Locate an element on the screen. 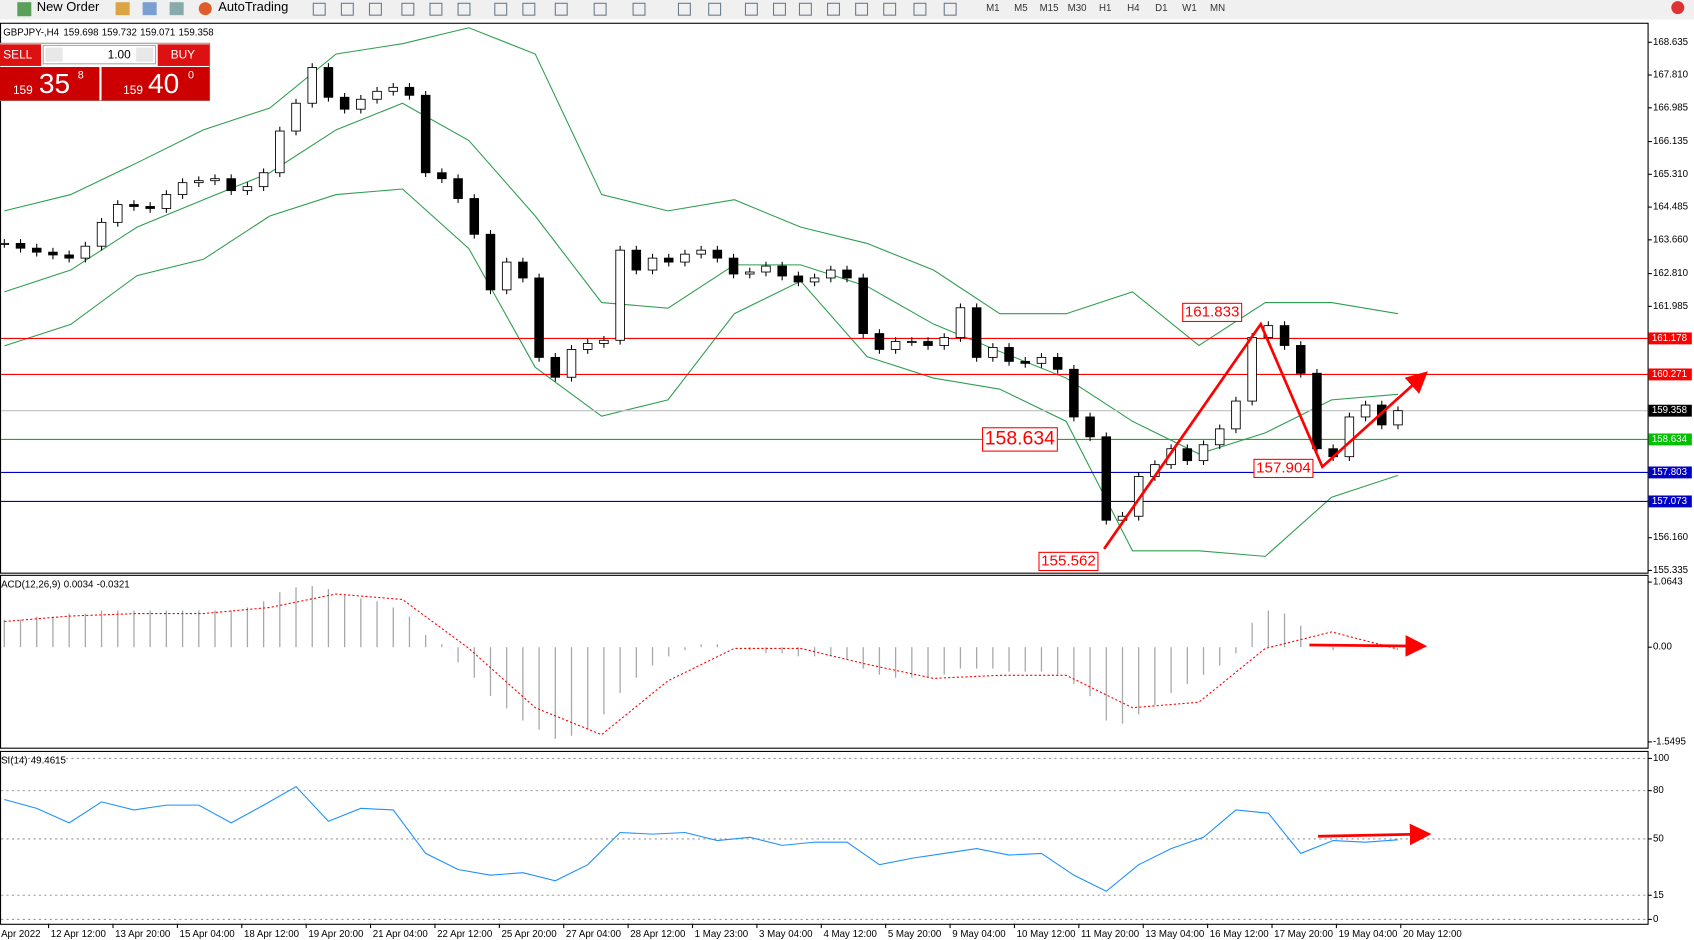  timeframe-button: H1 is located at coordinates (1105, 8).